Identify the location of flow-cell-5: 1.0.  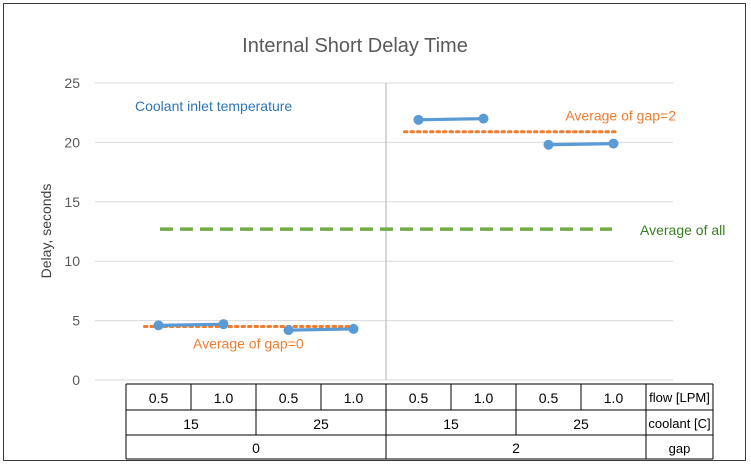
(484, 398).